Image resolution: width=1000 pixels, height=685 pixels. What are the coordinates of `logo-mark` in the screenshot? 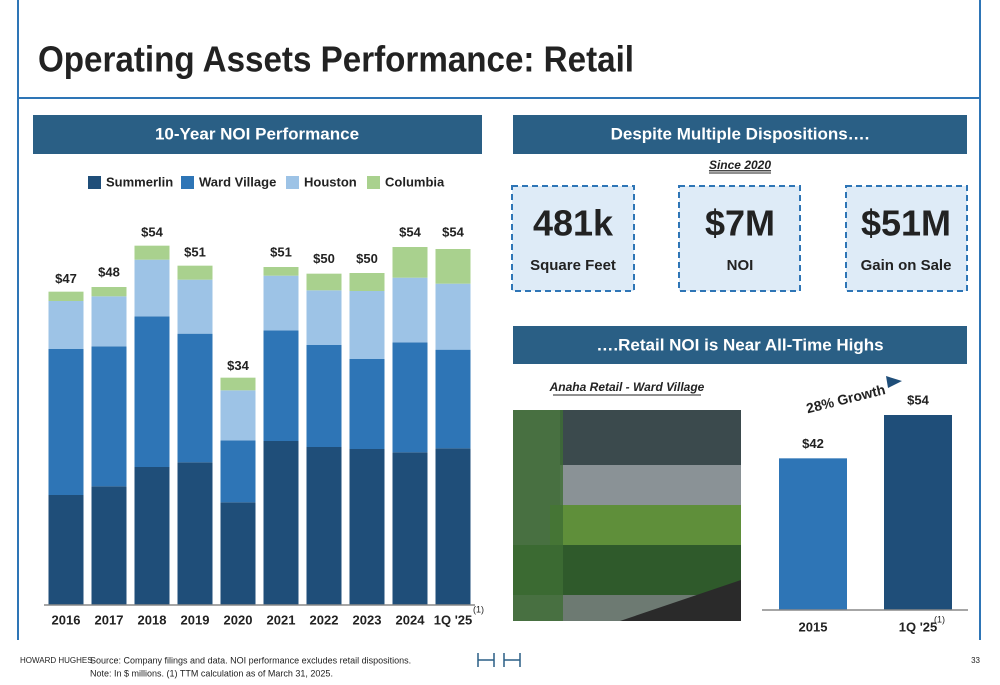 It's located at (499, 660).